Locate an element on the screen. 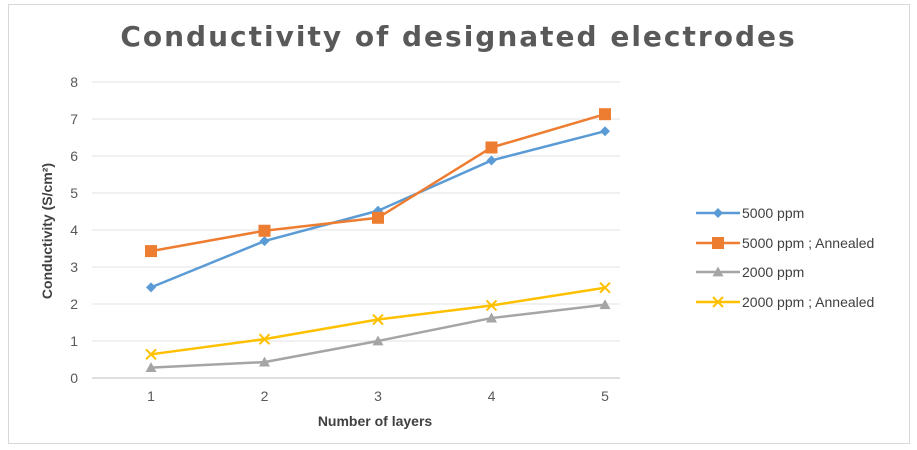 The width and height of the screenshot is (917, 450). x-tick-label: 3 is located at coordinates (378, 396).